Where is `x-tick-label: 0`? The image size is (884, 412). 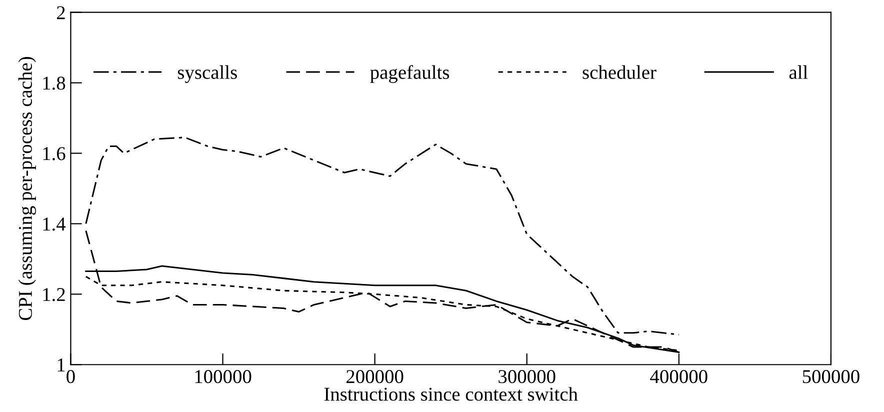 x-tick-label: 0 is located at coordinates (70, 377).